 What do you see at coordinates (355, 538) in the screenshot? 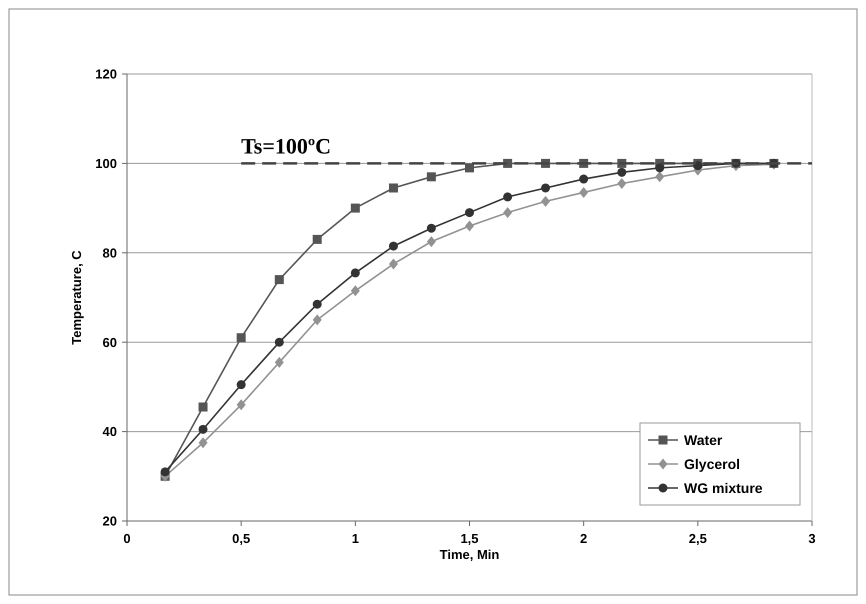
I see `x-tick-label: 1` at bounding box center [355, 538].